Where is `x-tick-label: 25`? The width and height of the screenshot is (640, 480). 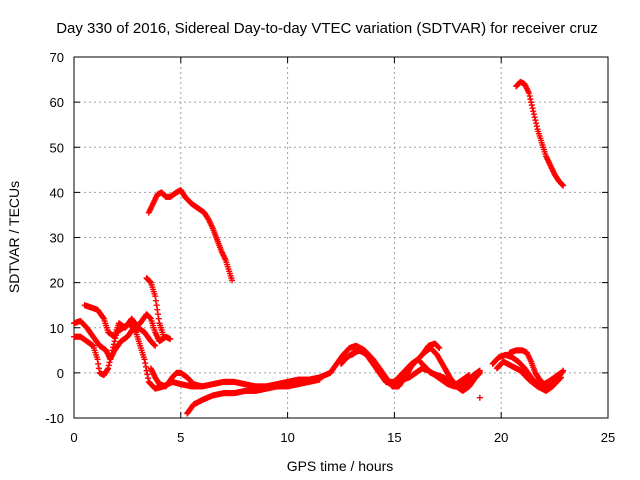 x-tick-label: 25 is located at coordinates (608, 437).